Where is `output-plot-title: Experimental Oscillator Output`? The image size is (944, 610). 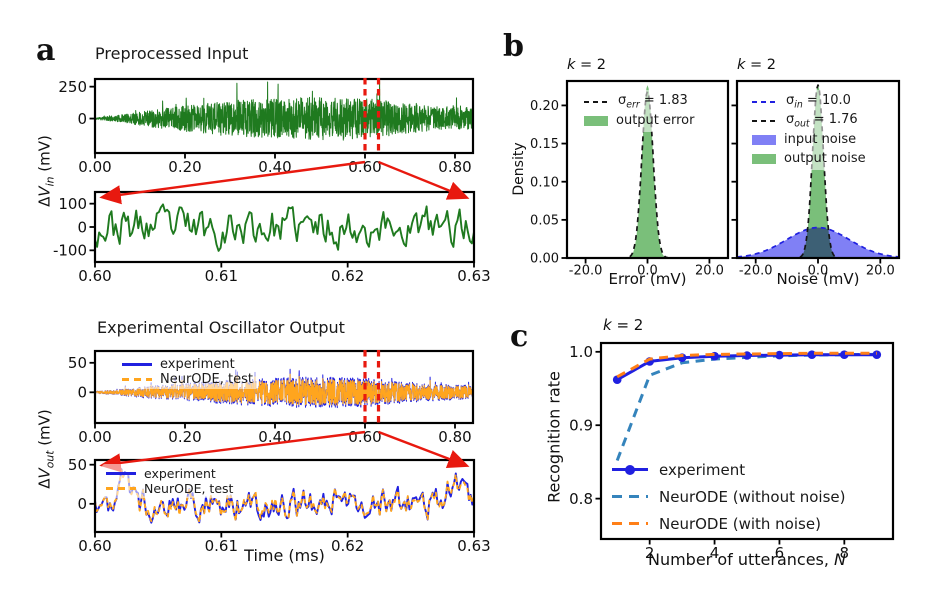 output-plot-title: Experimental Oscillator Output is located at coordinates (221, 327).